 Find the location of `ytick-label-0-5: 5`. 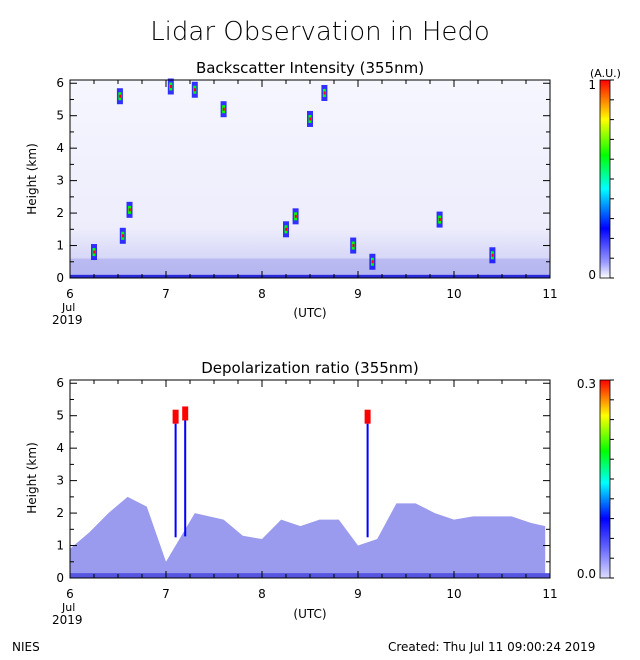

ytick-label-0-5: 5 is located at coordinates (60, 116).